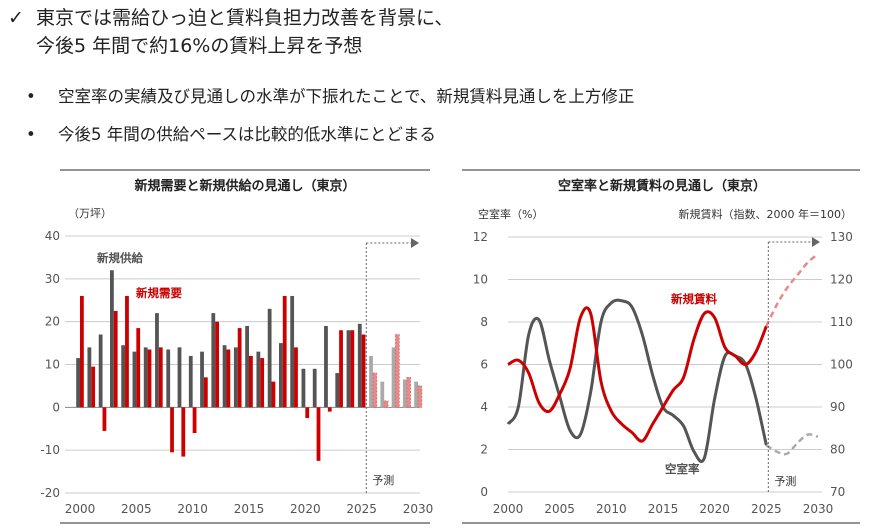 The image size is (882, 530). What do you see at coordinates (841, 322) in the screenshot?
I see `y-right-tick-label: 110` at bounding box center [841, 322].